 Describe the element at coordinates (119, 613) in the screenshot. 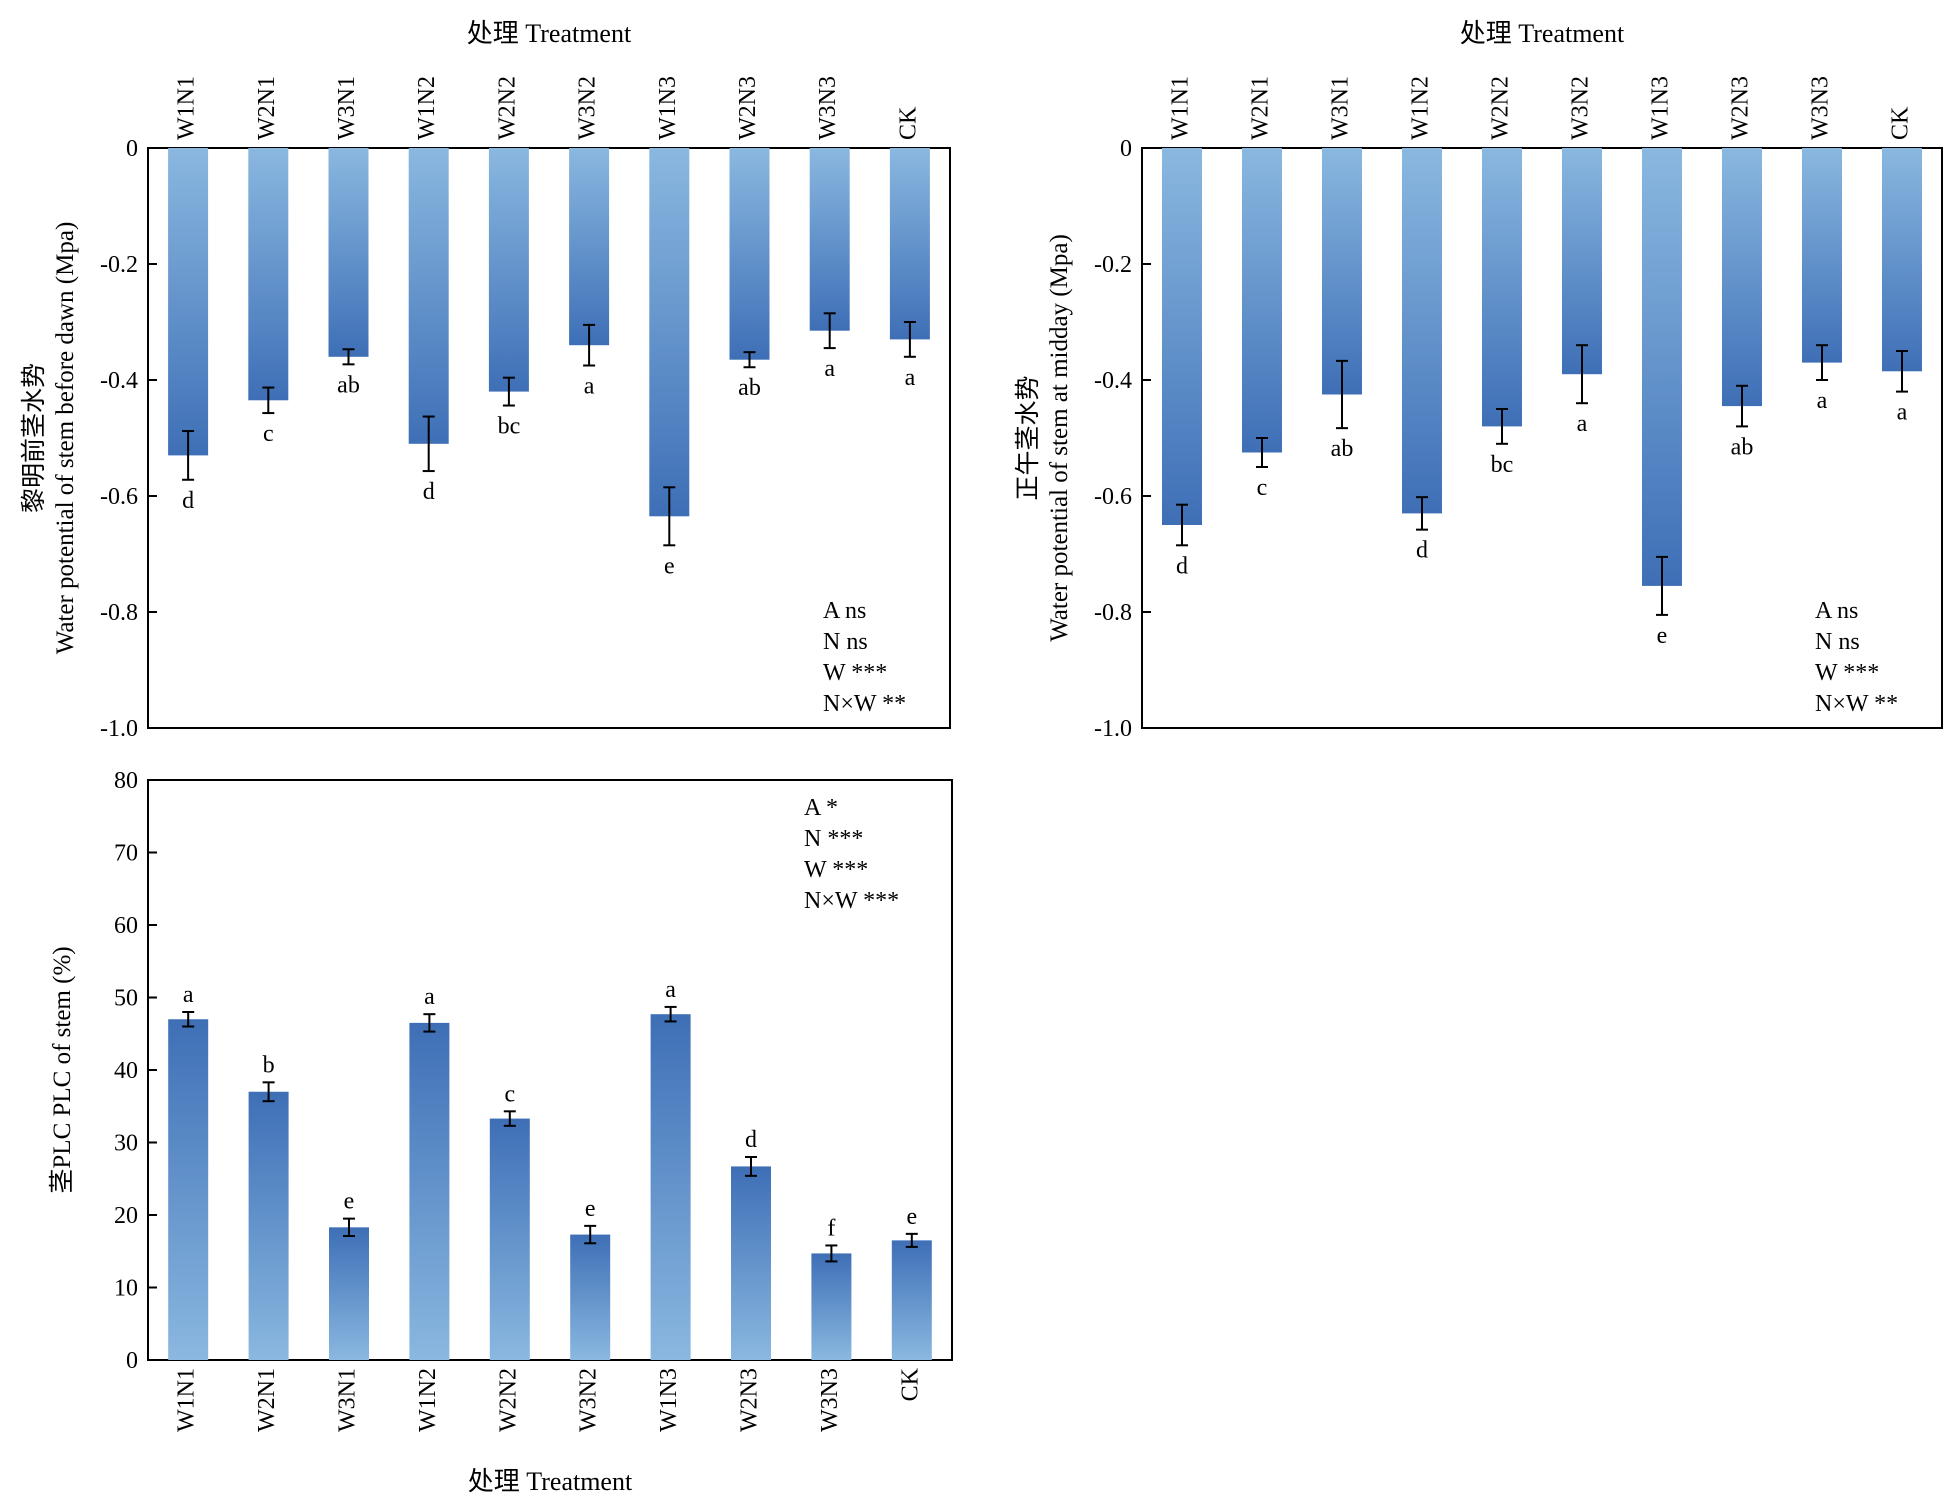

I see `y-tick-label: -0.8` at that location.